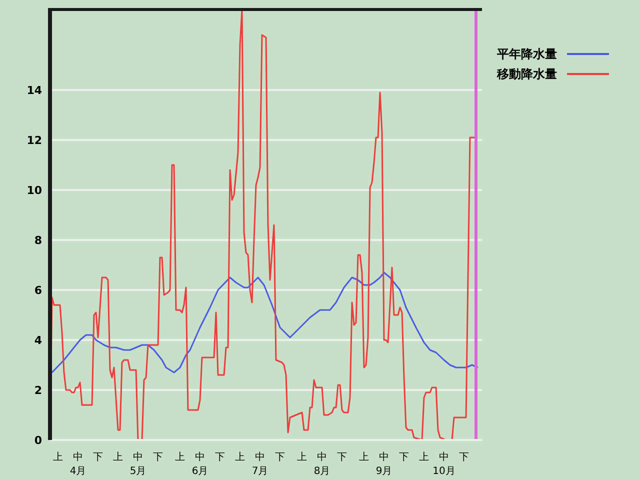 This screenshot has width=640, height=480. I want to click on y-tick-label: 12, so click(34, 140).